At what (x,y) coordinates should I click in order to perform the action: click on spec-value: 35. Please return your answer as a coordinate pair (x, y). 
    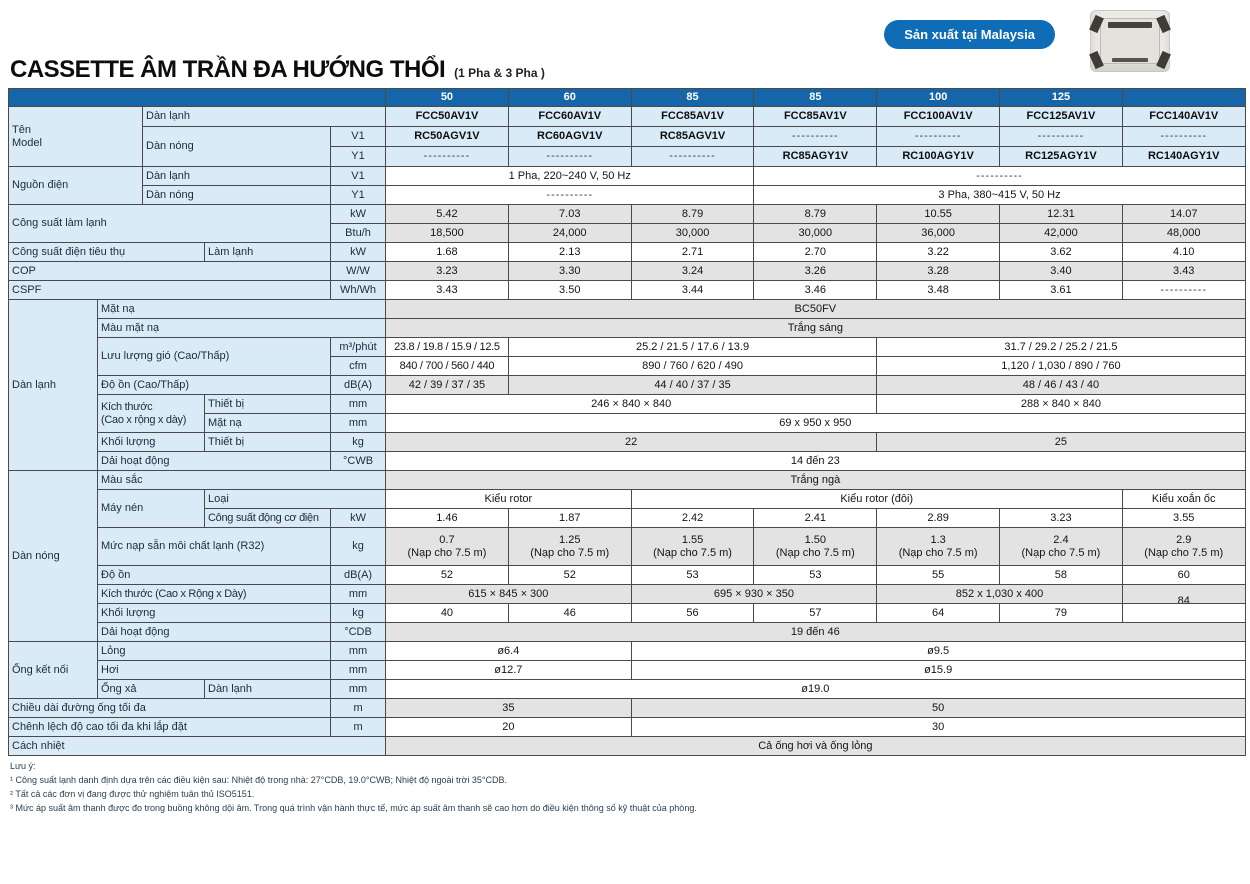
    Looking at the image, I should click on (508, 708).